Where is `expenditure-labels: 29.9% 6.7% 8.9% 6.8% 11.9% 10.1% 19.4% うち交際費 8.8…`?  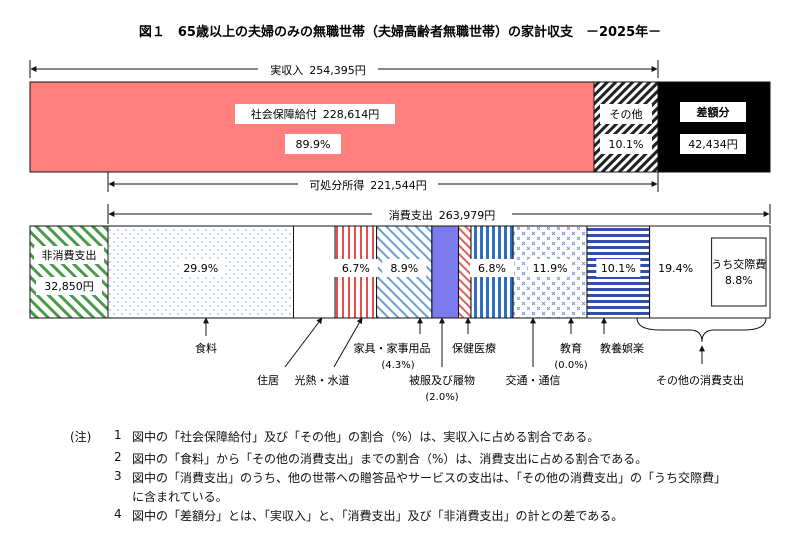 expenditure-labels: 29.9% 6.7% 8.9% 6.8% 11.9% 10.1% 19.4% うち交際費 8.8… is located at coordinates (472, 272).